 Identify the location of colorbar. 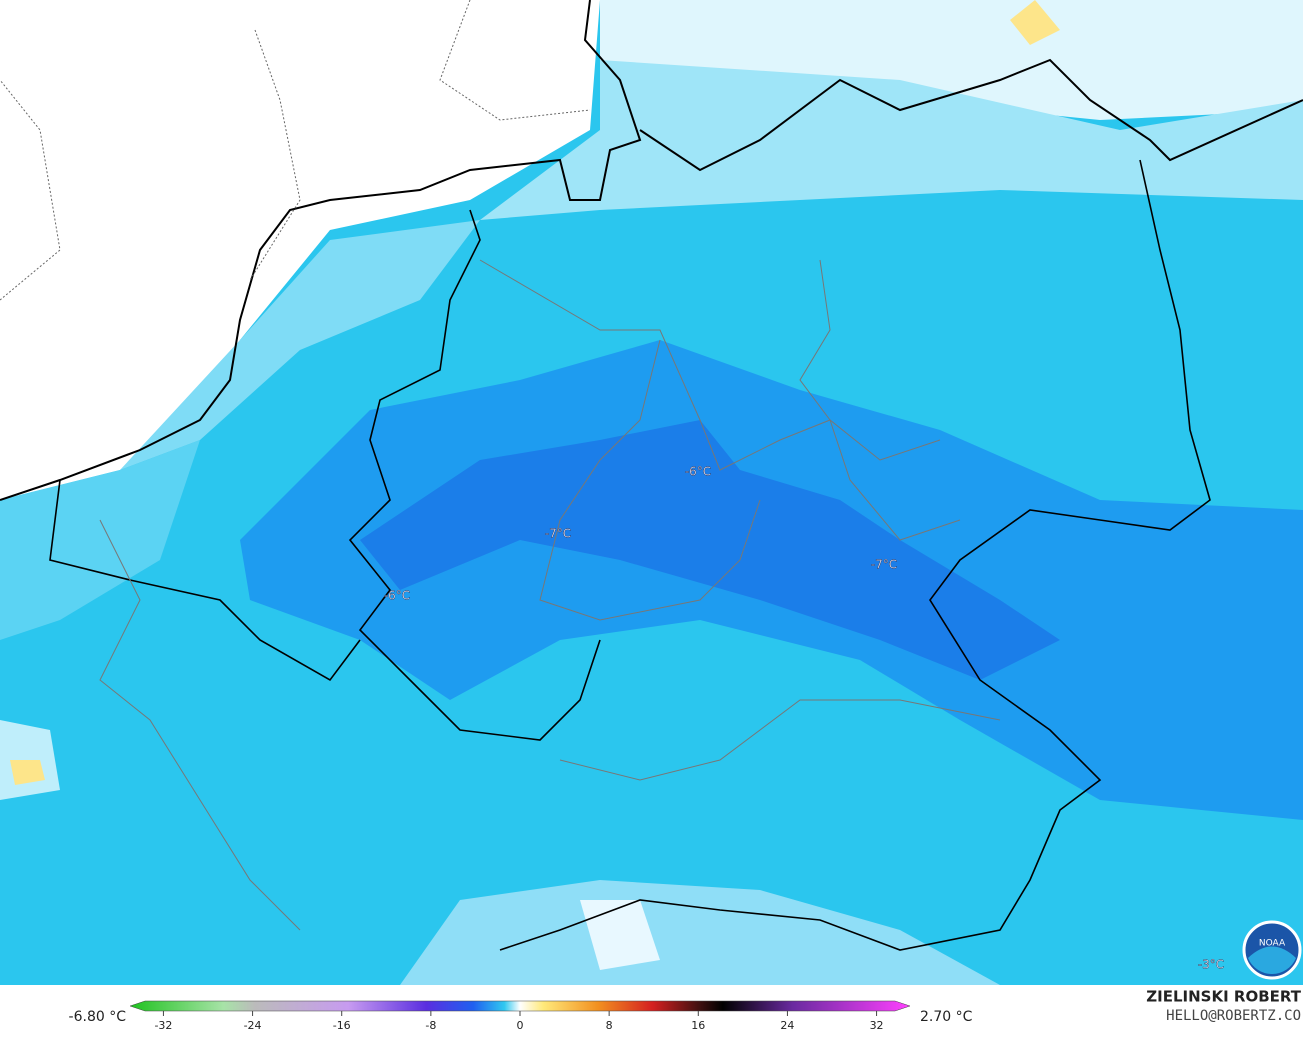
(520, 1006).